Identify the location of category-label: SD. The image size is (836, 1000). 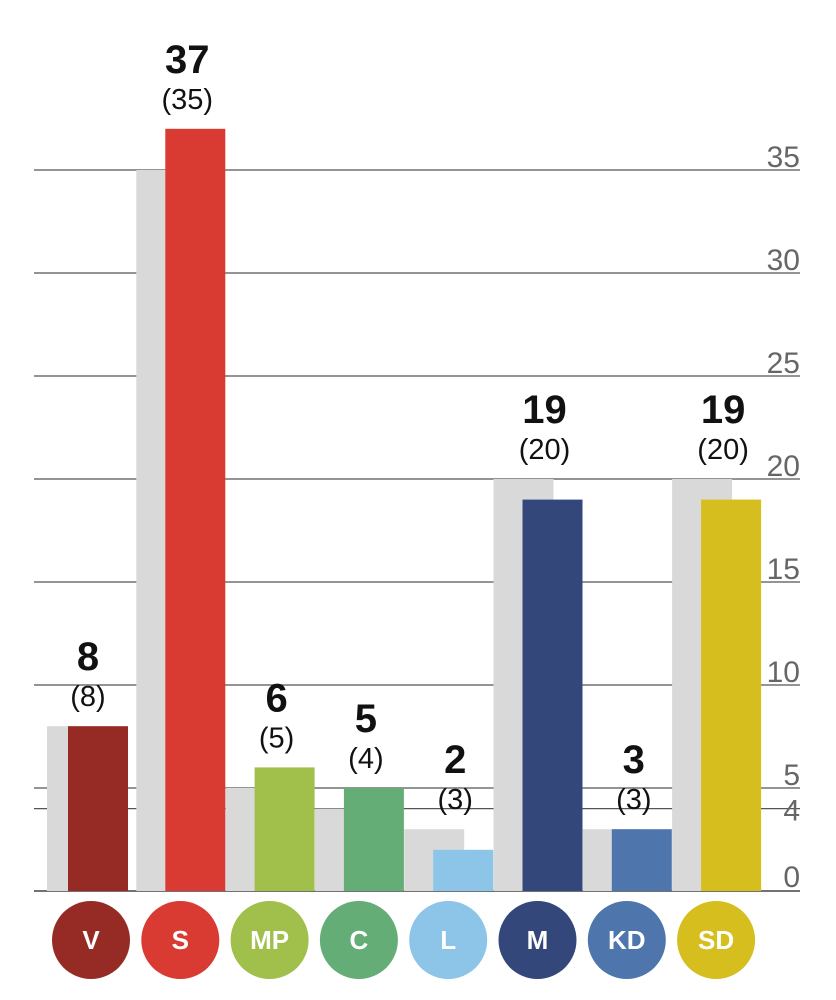
(716, 940).